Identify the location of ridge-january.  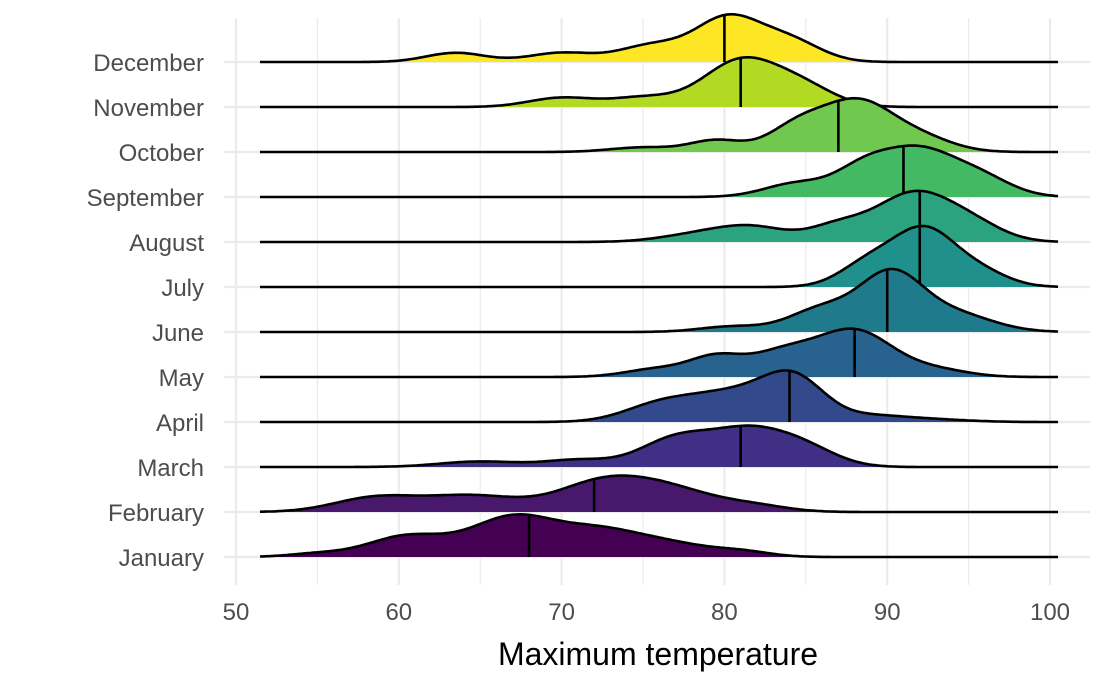
(658, 536).